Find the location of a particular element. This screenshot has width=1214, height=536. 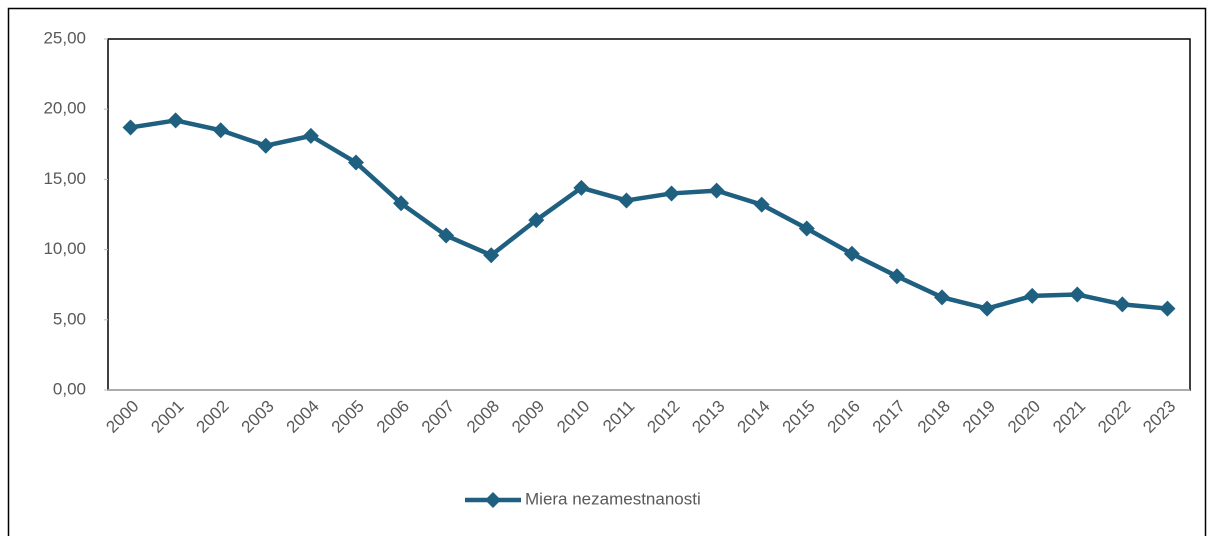

legend-marker is located at coordinates (493, 500).